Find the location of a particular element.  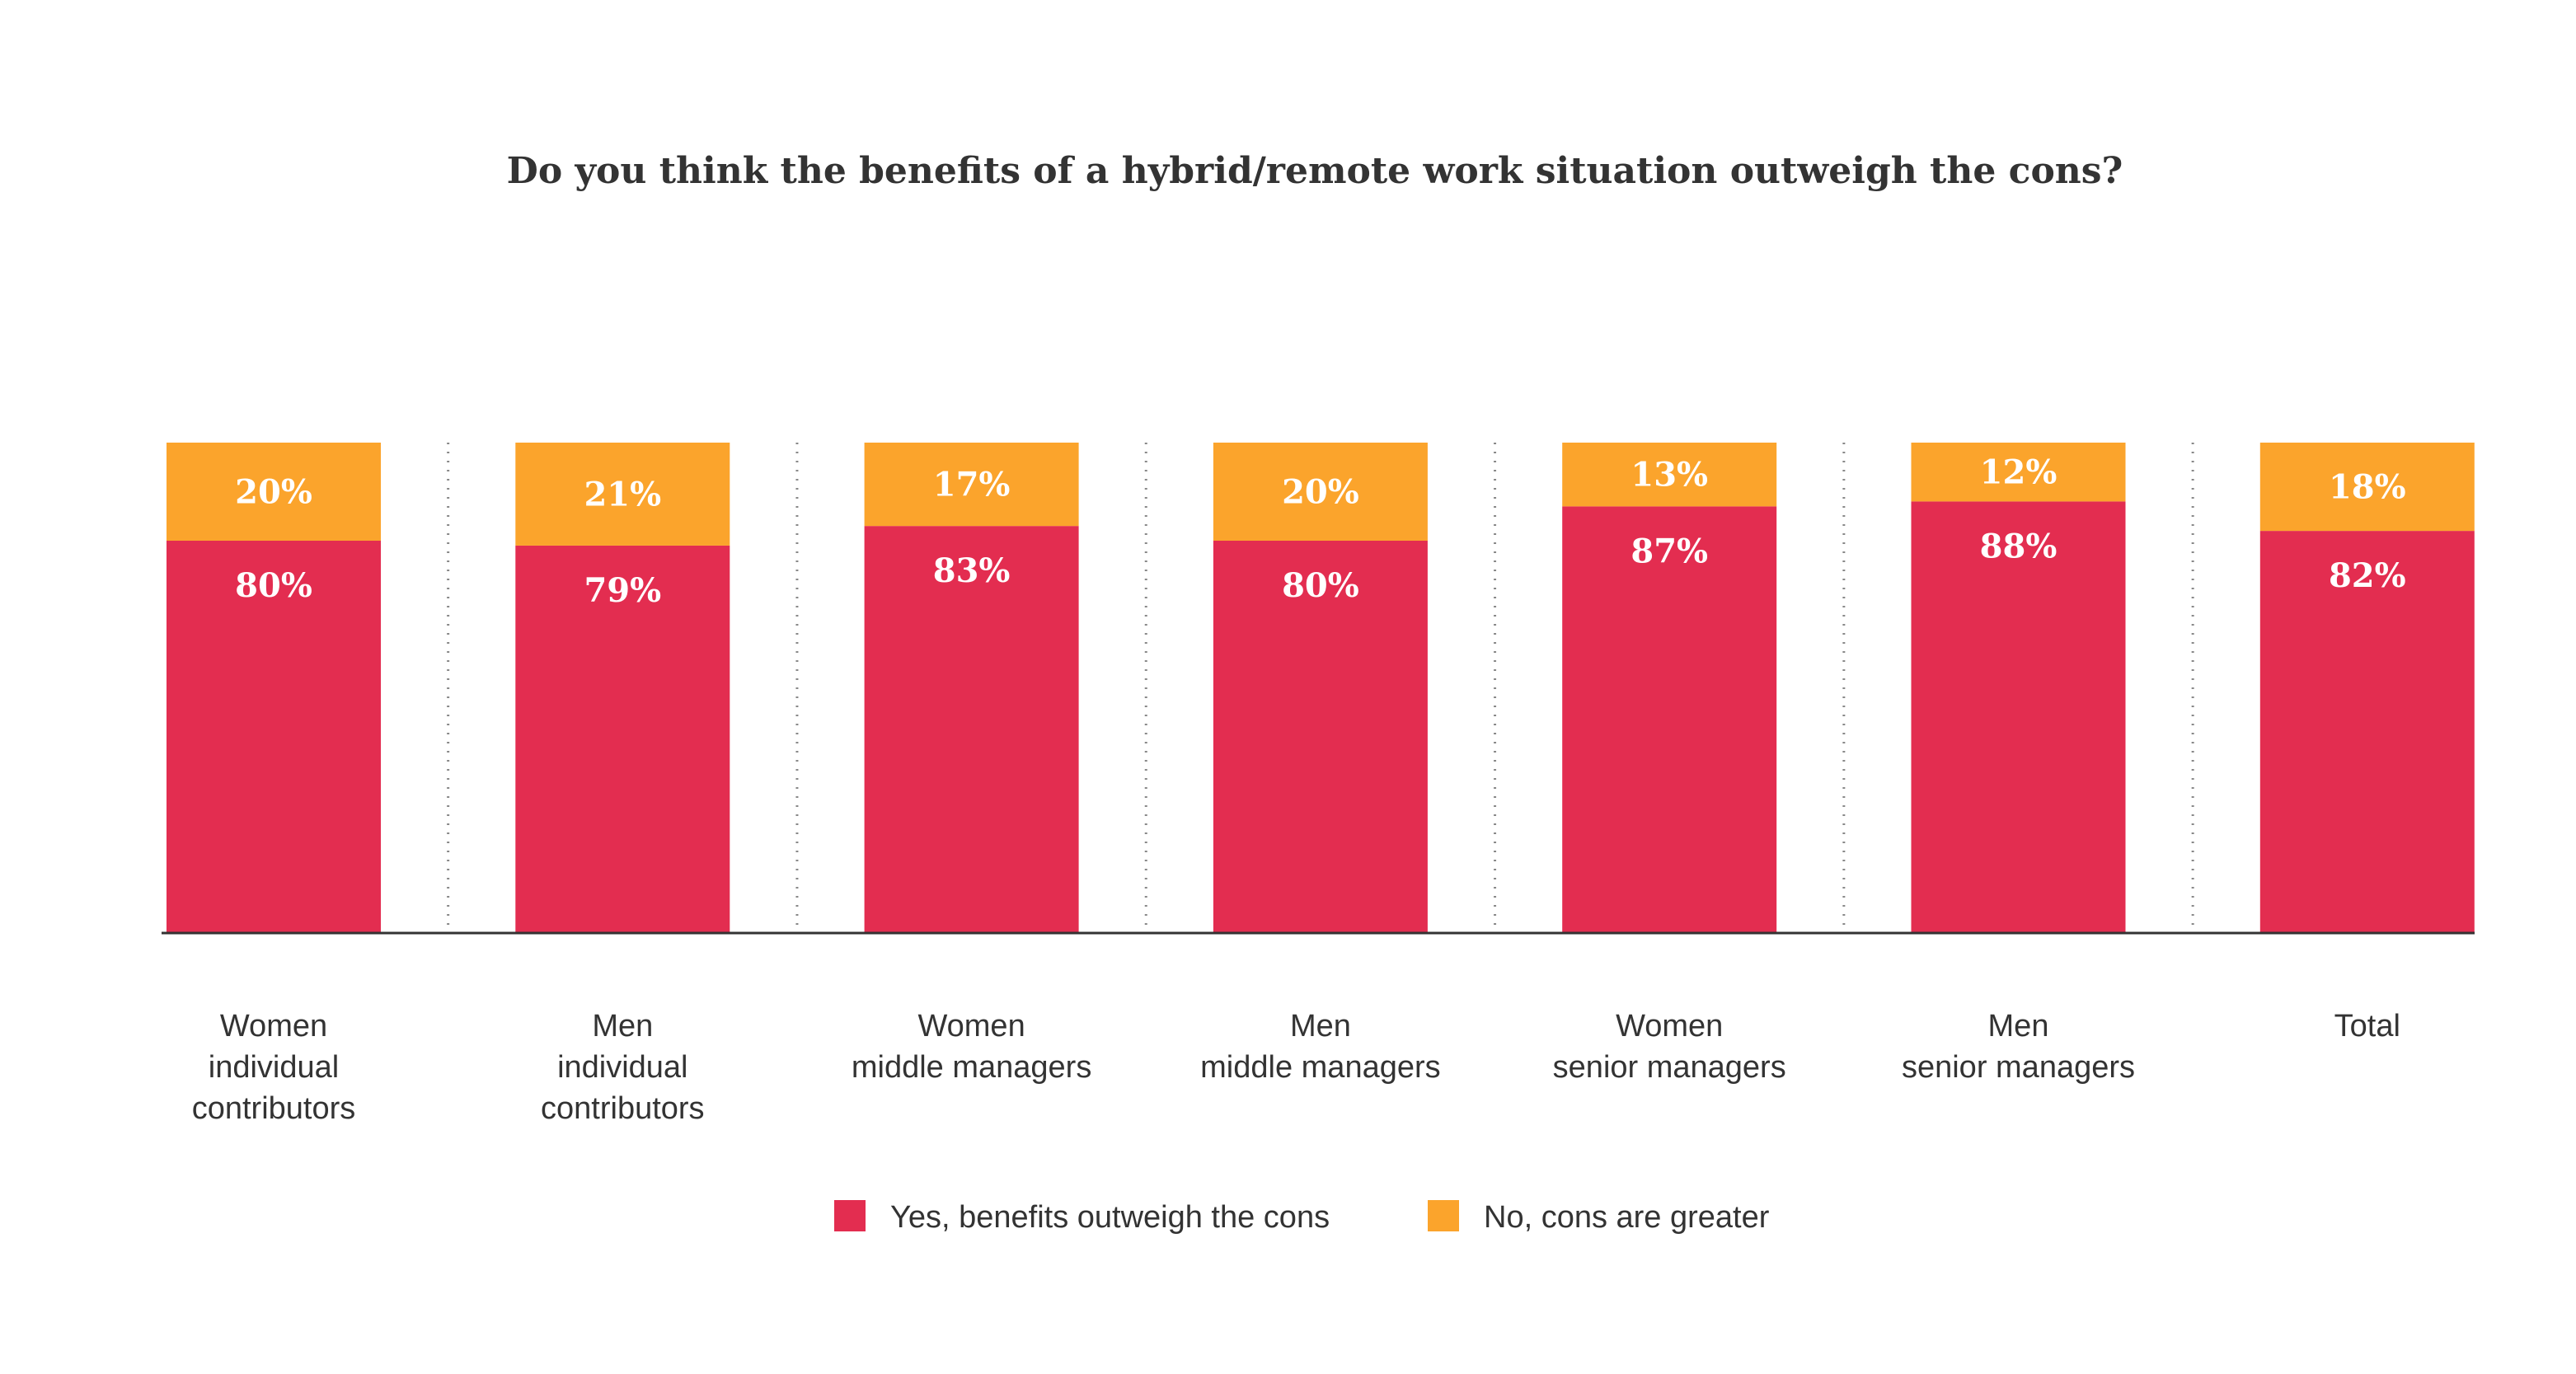

data-label-yes: 88% is located at coordinates (2019, 546).